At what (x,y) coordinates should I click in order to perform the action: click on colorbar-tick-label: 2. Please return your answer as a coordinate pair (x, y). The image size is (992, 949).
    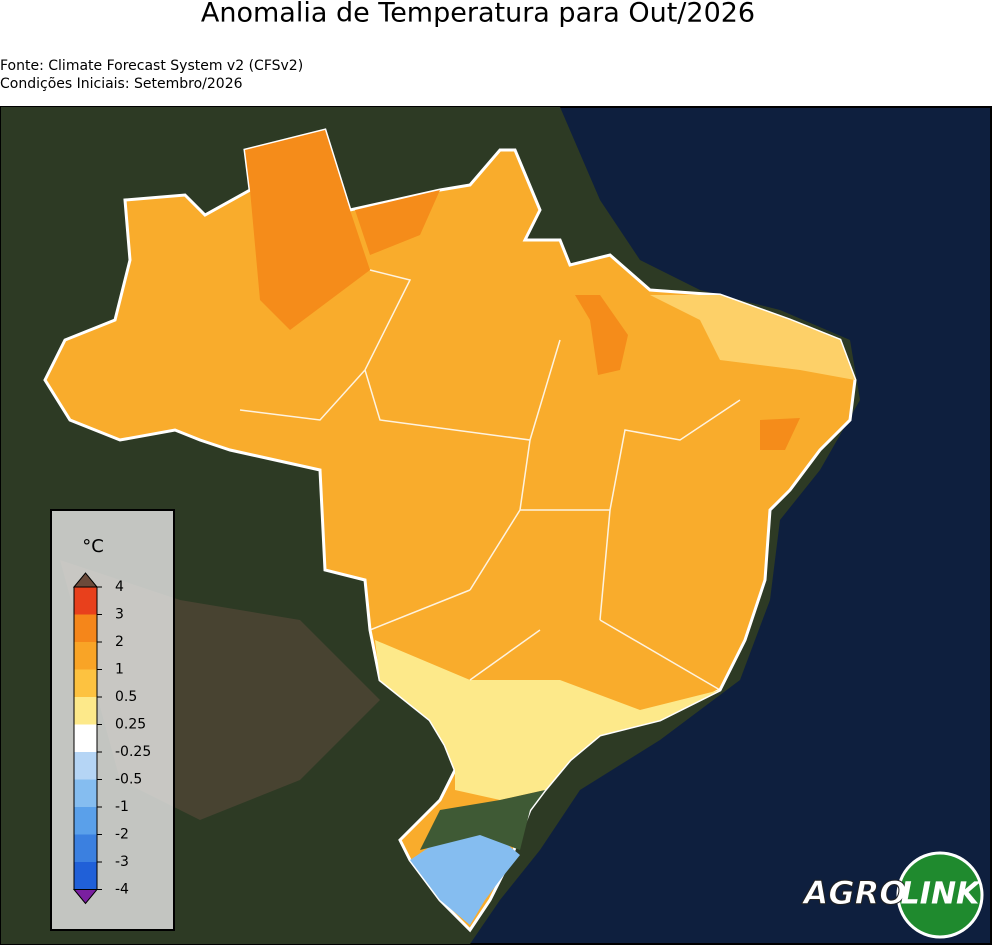
    Looking at the image, I should click on (119, 642).